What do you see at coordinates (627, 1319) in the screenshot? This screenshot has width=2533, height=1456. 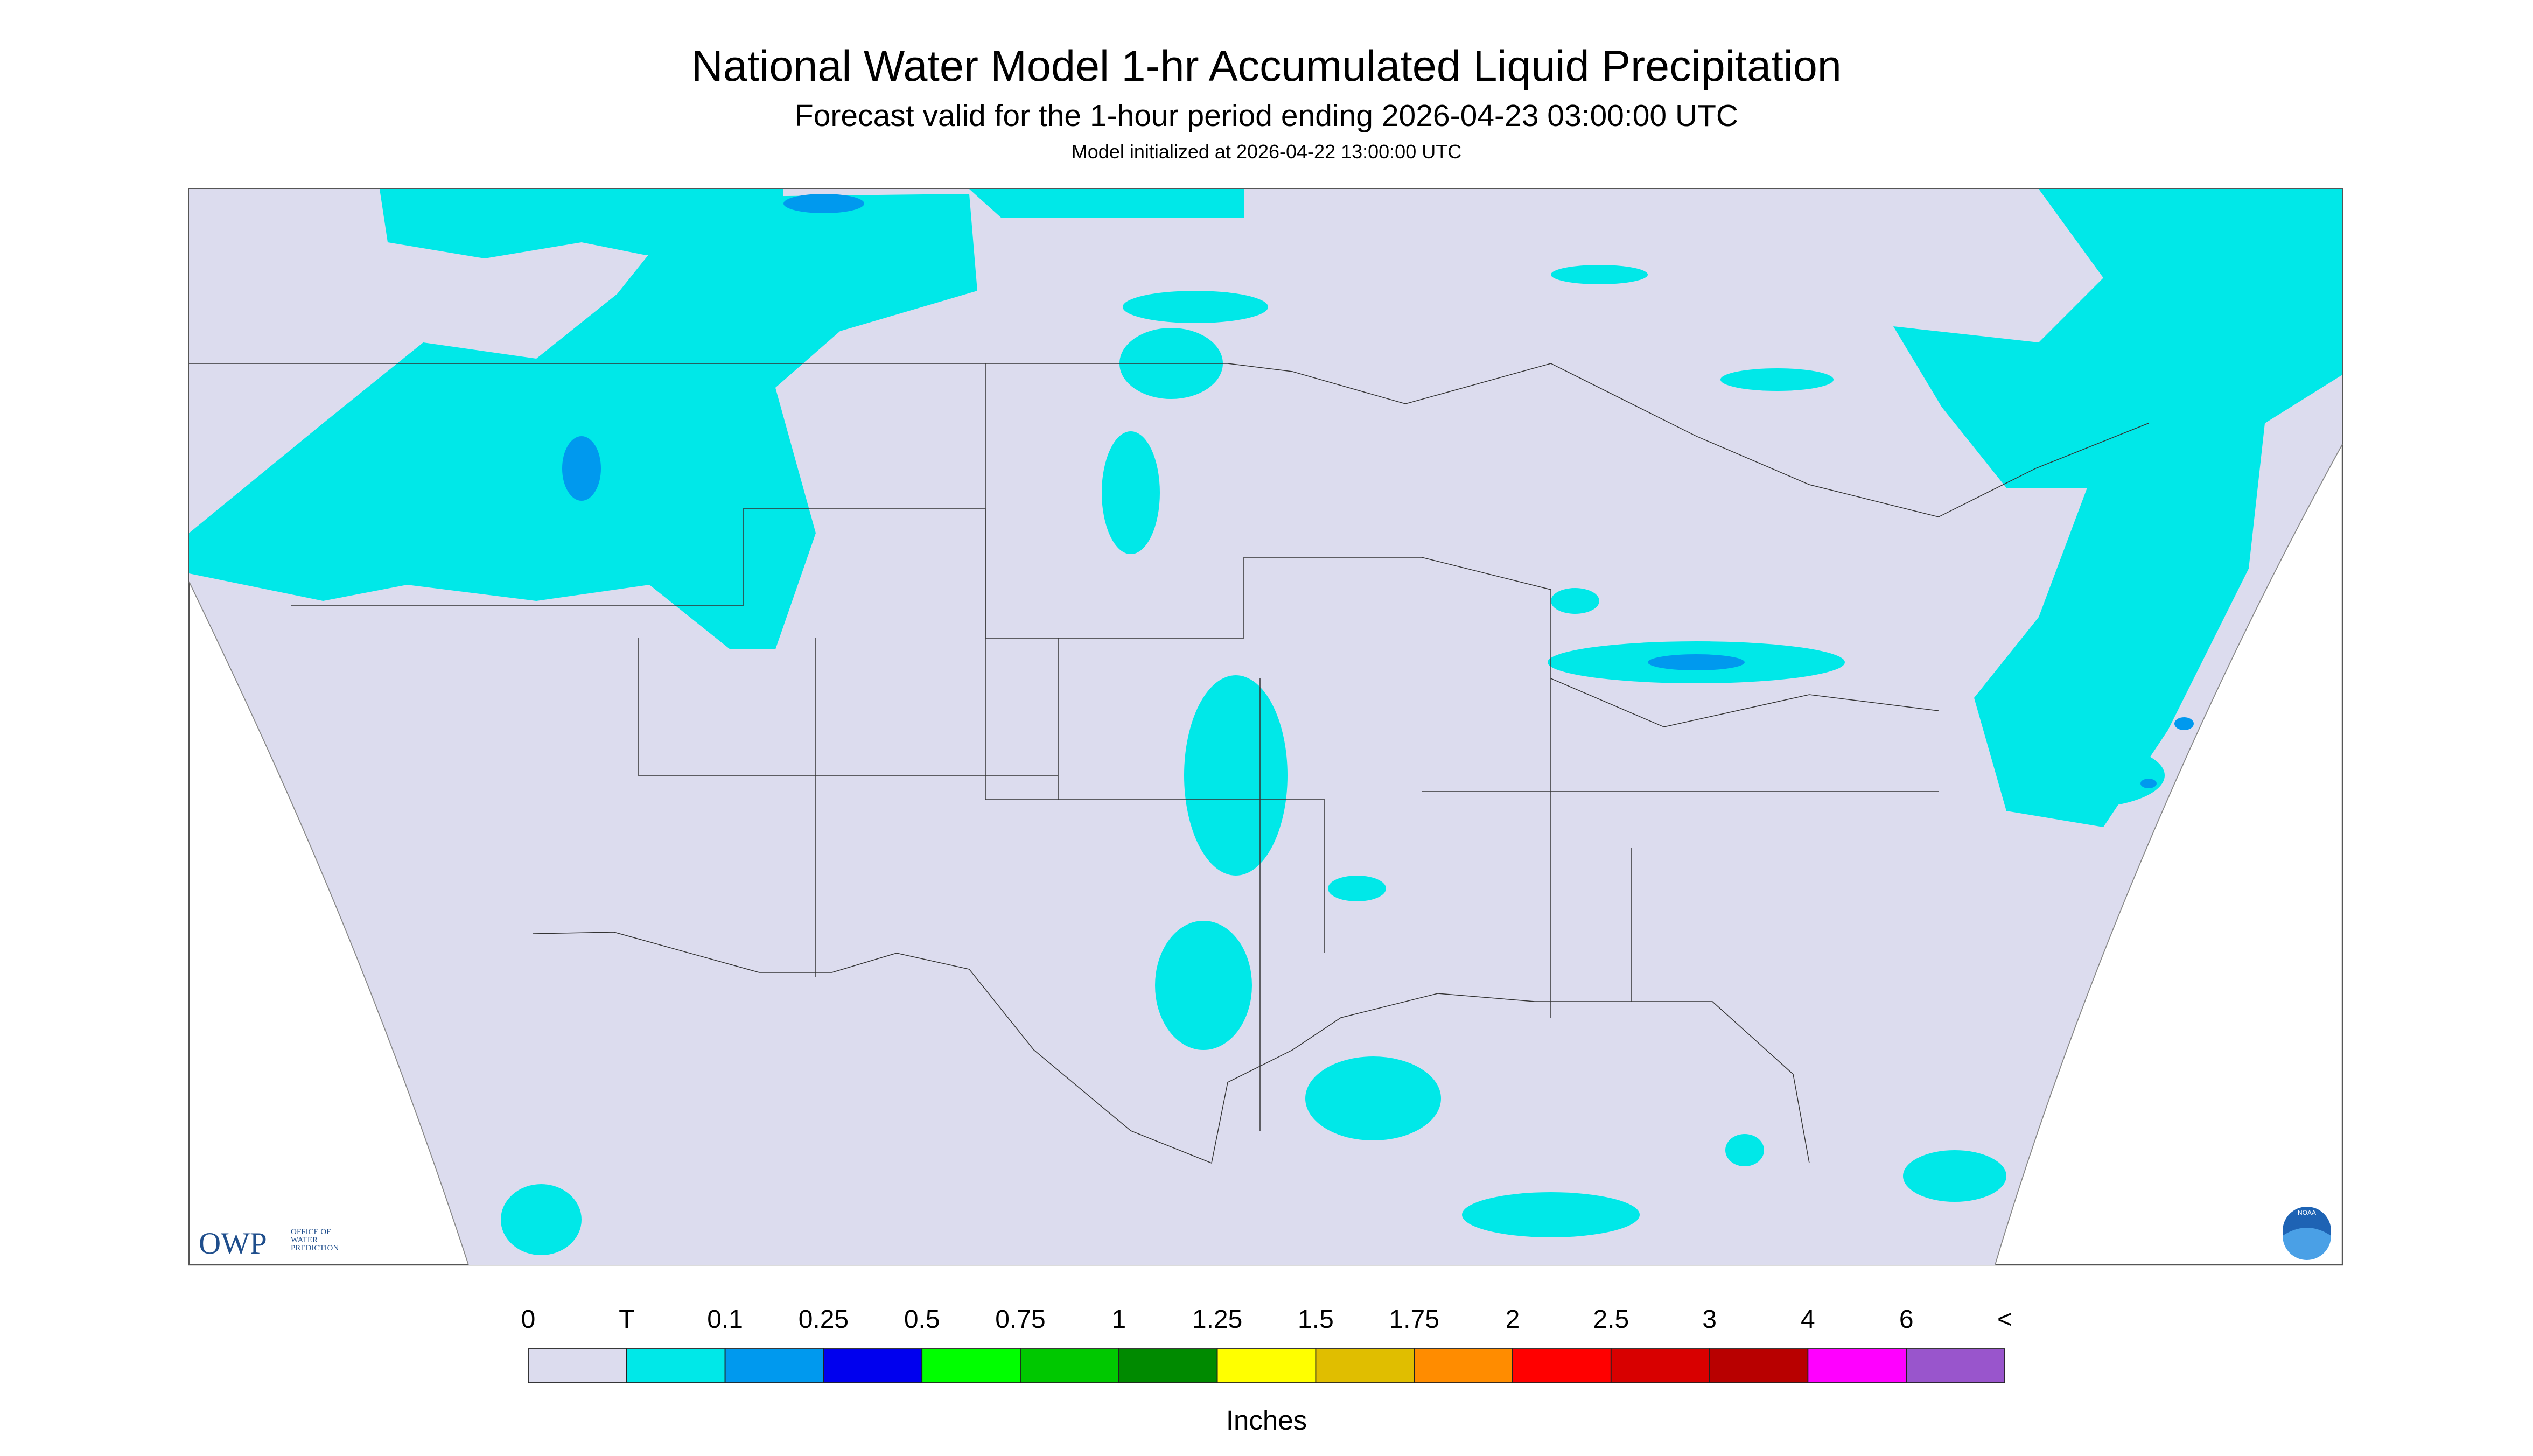 I see `legend-label: T` at bounding box center [627, 1319].